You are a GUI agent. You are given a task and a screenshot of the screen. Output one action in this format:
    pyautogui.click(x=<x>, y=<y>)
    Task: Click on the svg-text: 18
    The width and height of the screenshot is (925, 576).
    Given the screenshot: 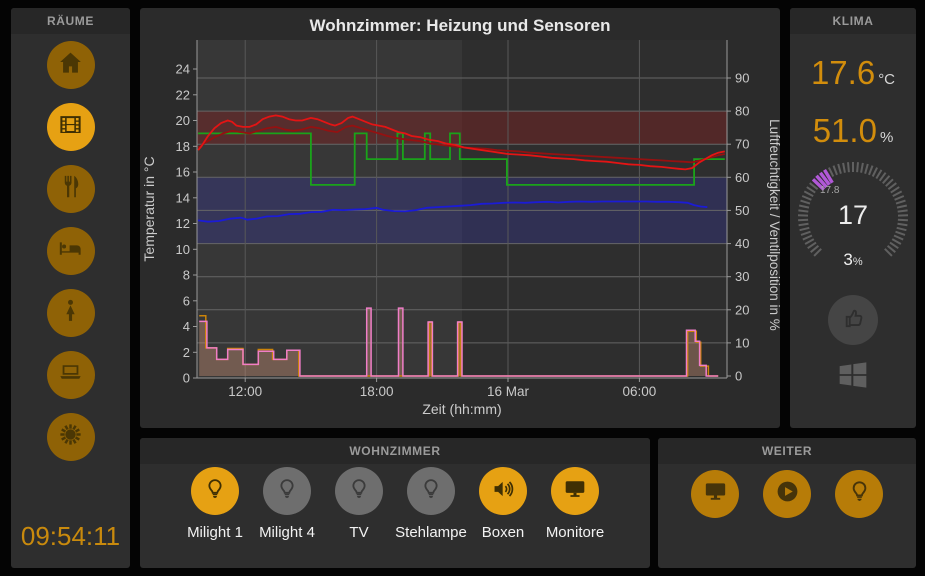 What is the action you would take?
    pyautogui.click(x=183, y=146)
    